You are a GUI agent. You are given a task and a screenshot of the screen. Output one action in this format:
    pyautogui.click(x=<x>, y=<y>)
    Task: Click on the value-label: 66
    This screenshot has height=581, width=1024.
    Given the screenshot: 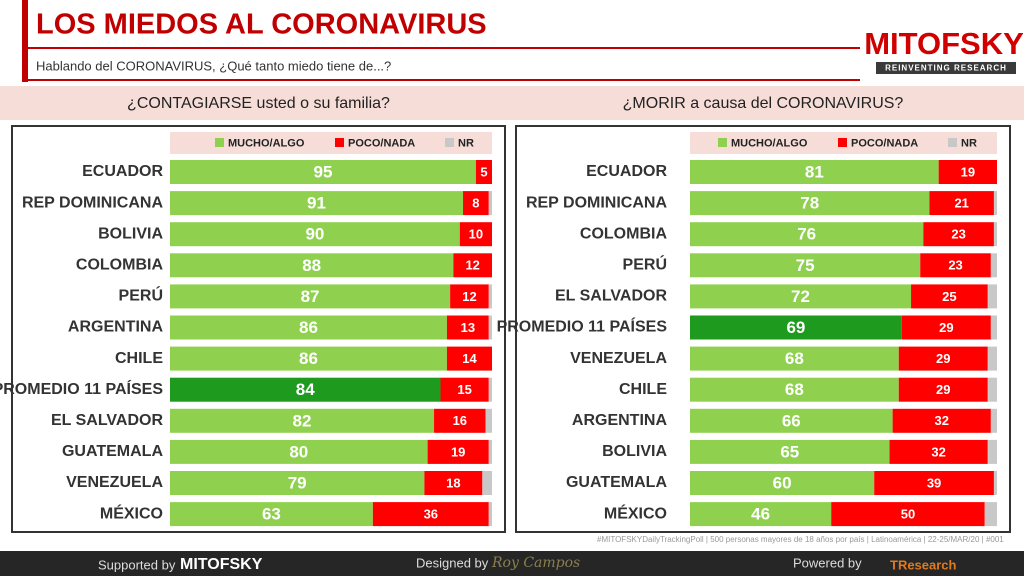 What is the action you would take?
    pyautogui.click(x=791, y=420)
    